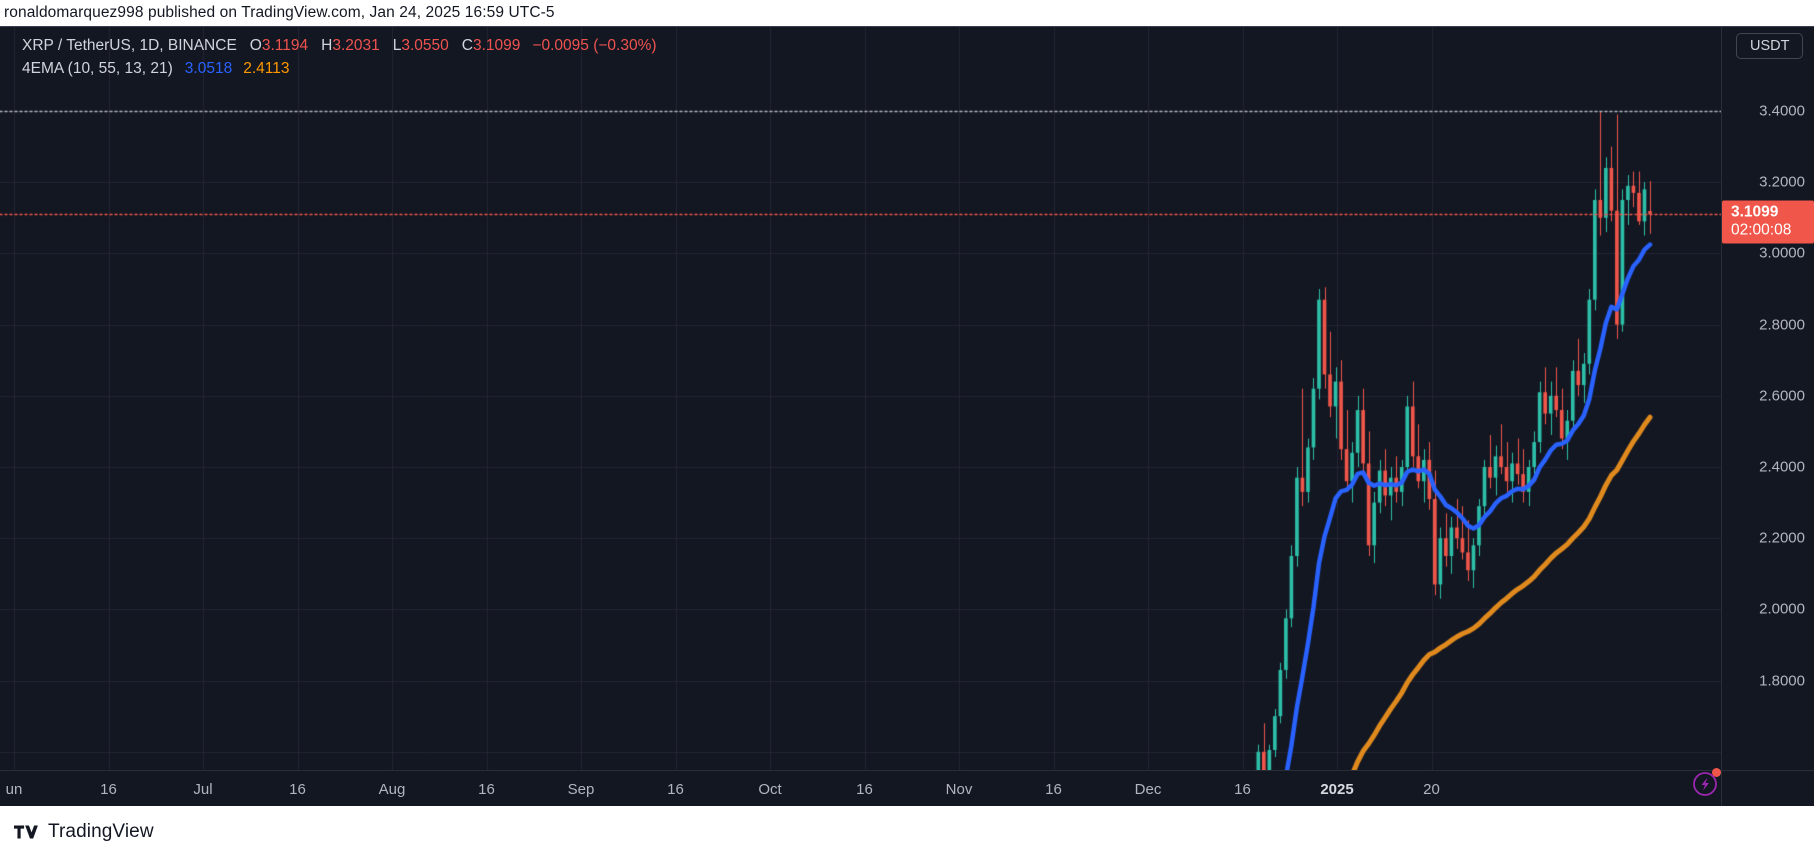 The width and height of the screenshot is (1814, 858). Describe the element at coordinates (203, 789) in the screenshot. I see `time-tick: Jul` at that location.